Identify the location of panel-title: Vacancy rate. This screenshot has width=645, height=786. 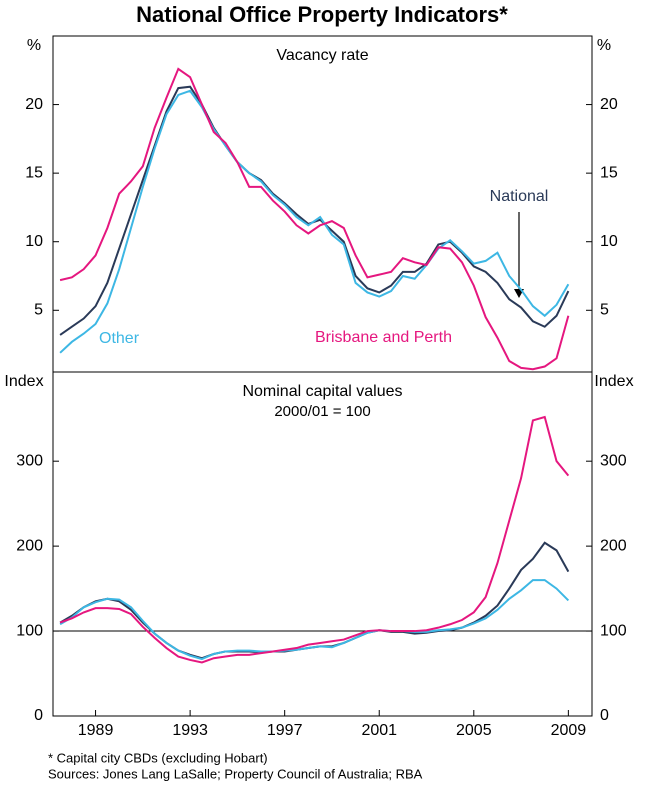
(322, 55).